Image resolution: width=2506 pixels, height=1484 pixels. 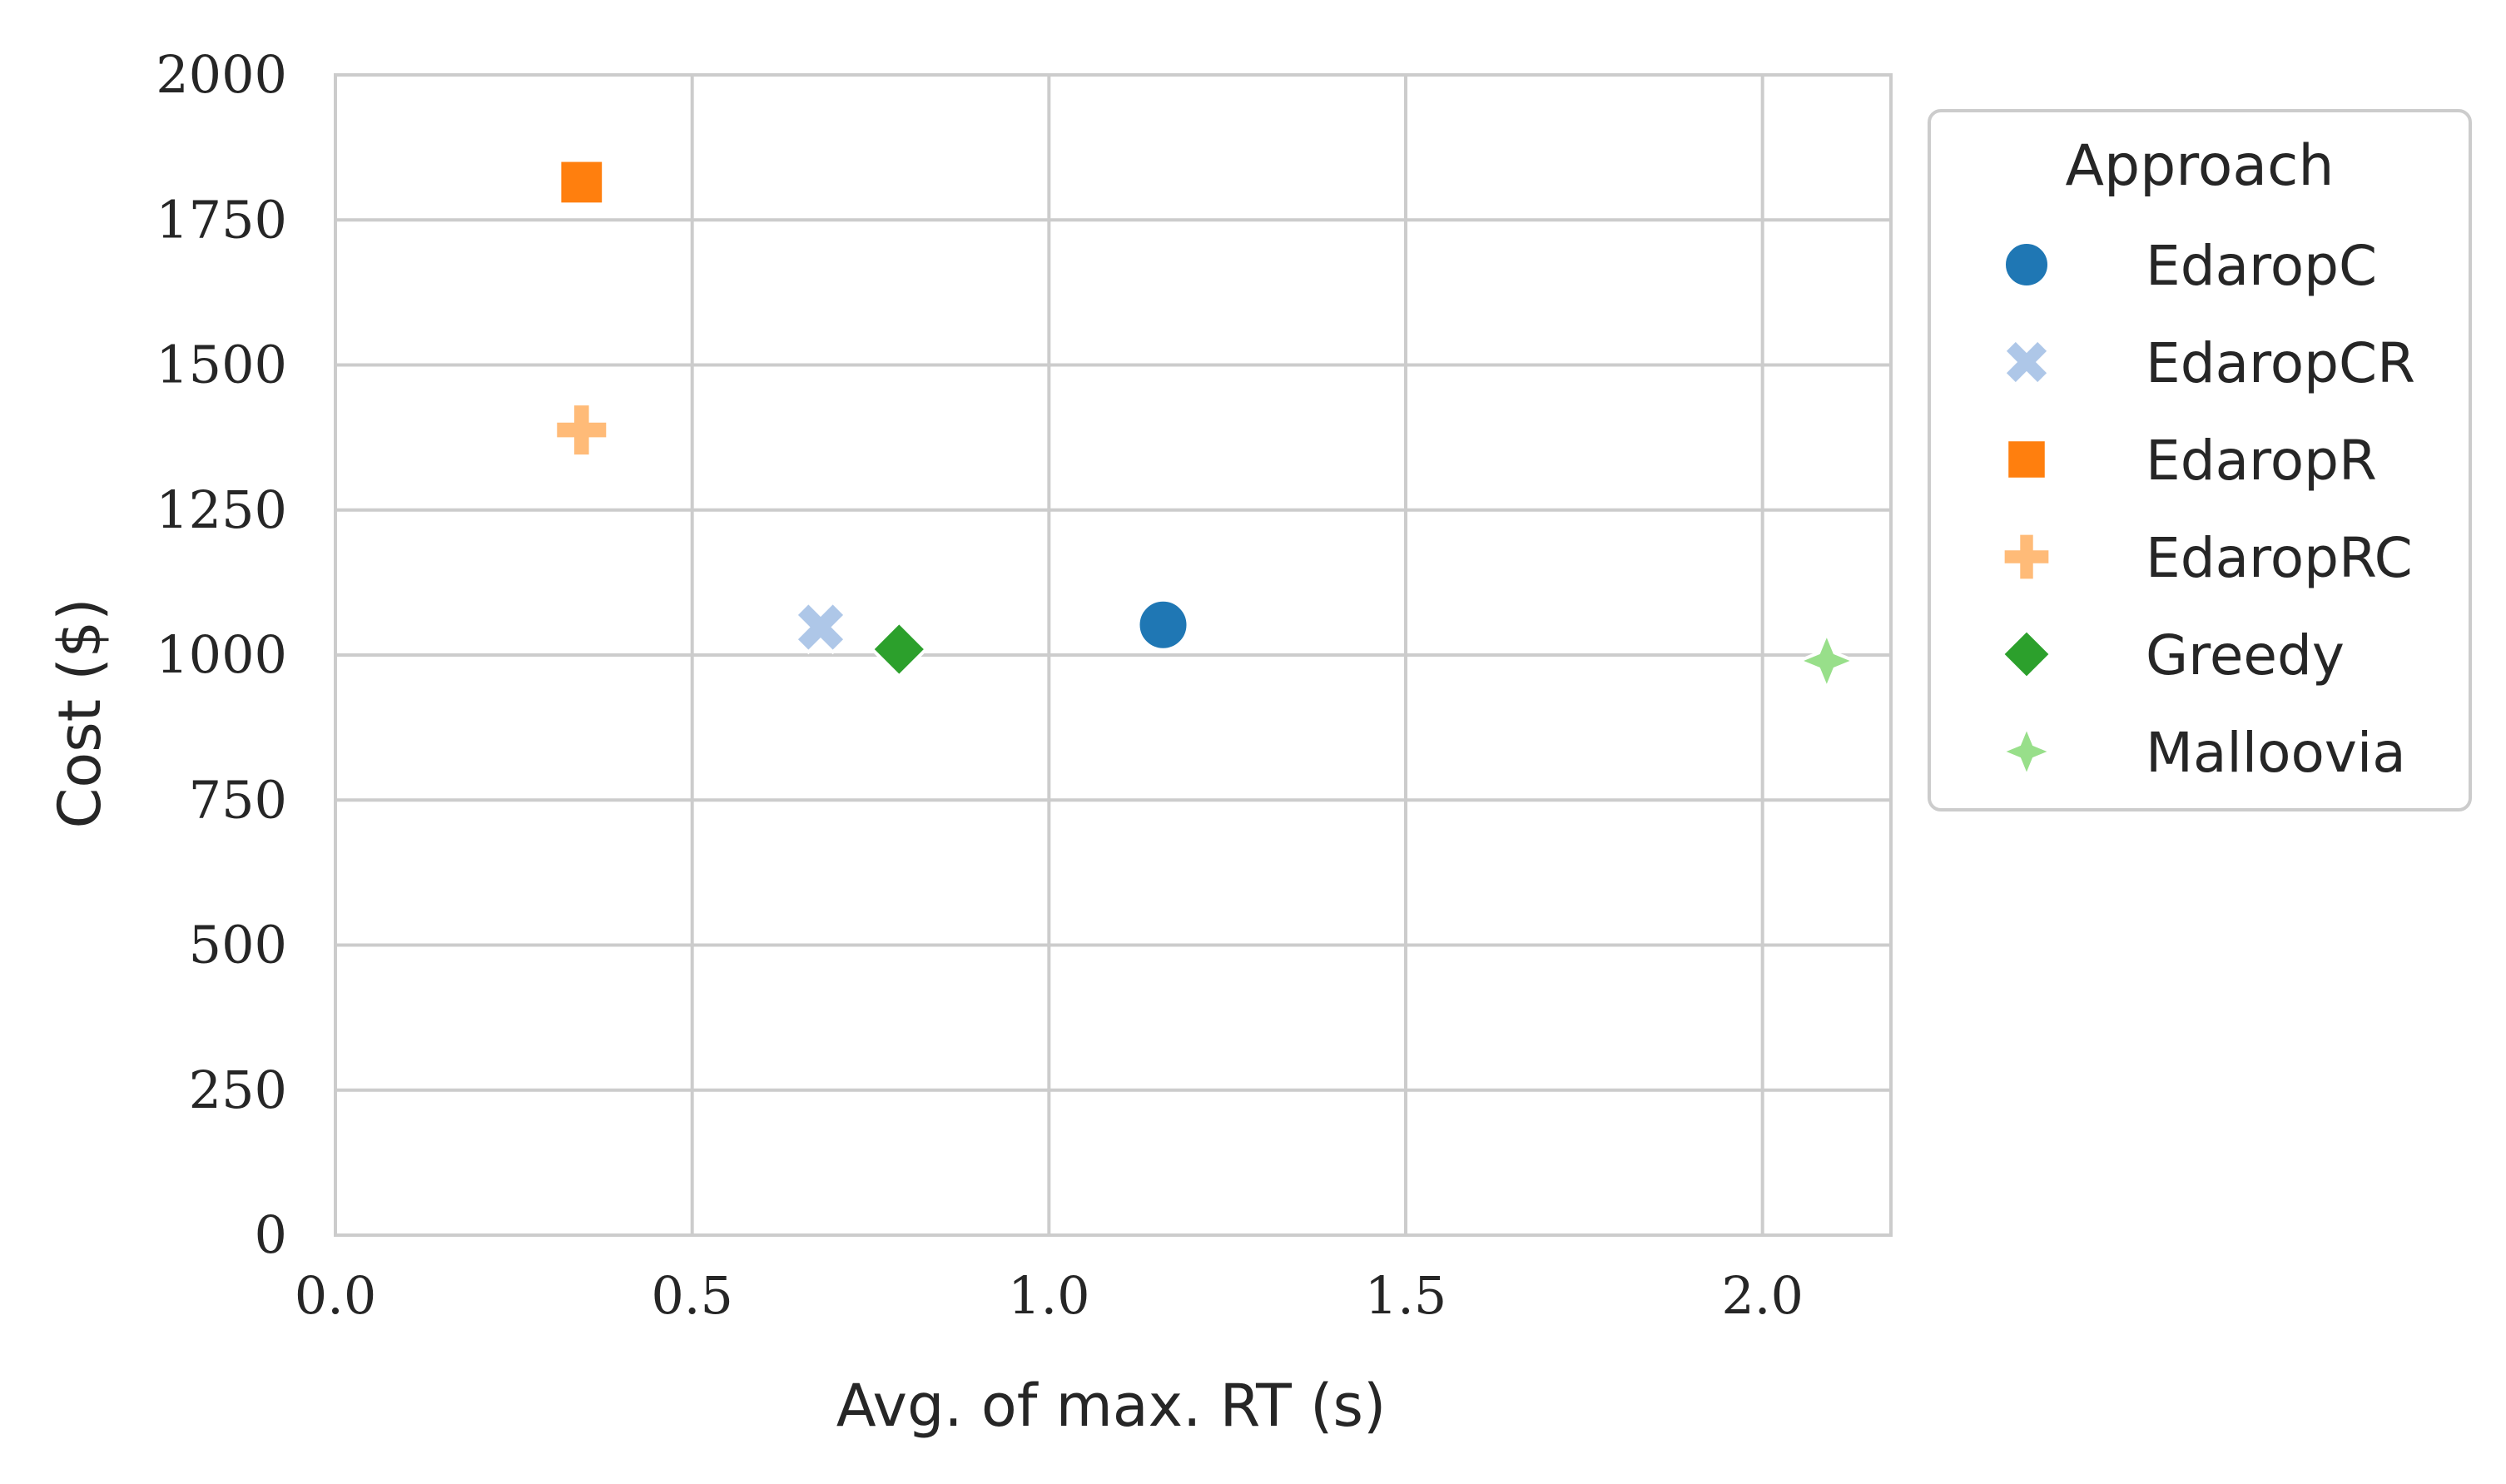 I want to click on point-edaropcr, so click(x=820, y=627).